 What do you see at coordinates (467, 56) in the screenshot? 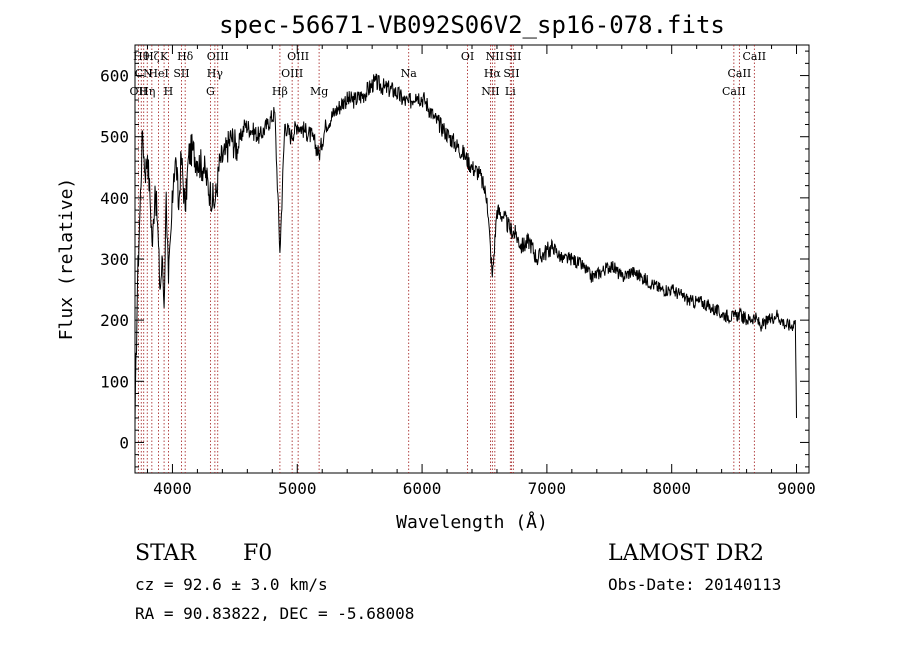
I see `line-label-18: OI` at bounding box center [467, 56].